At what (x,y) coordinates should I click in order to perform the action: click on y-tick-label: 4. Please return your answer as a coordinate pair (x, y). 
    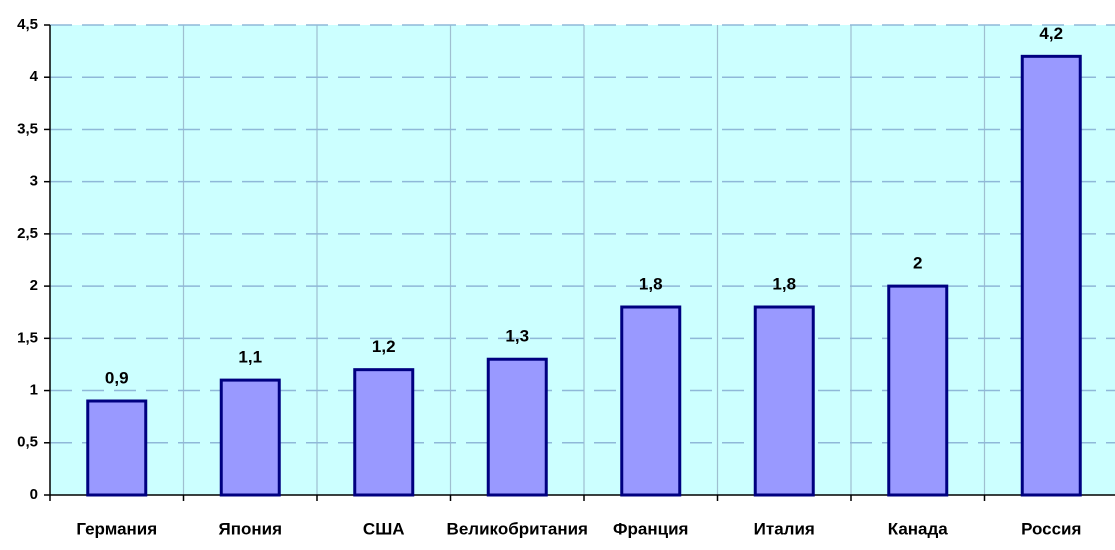
    Looking at the image, I should click on (34, 76).